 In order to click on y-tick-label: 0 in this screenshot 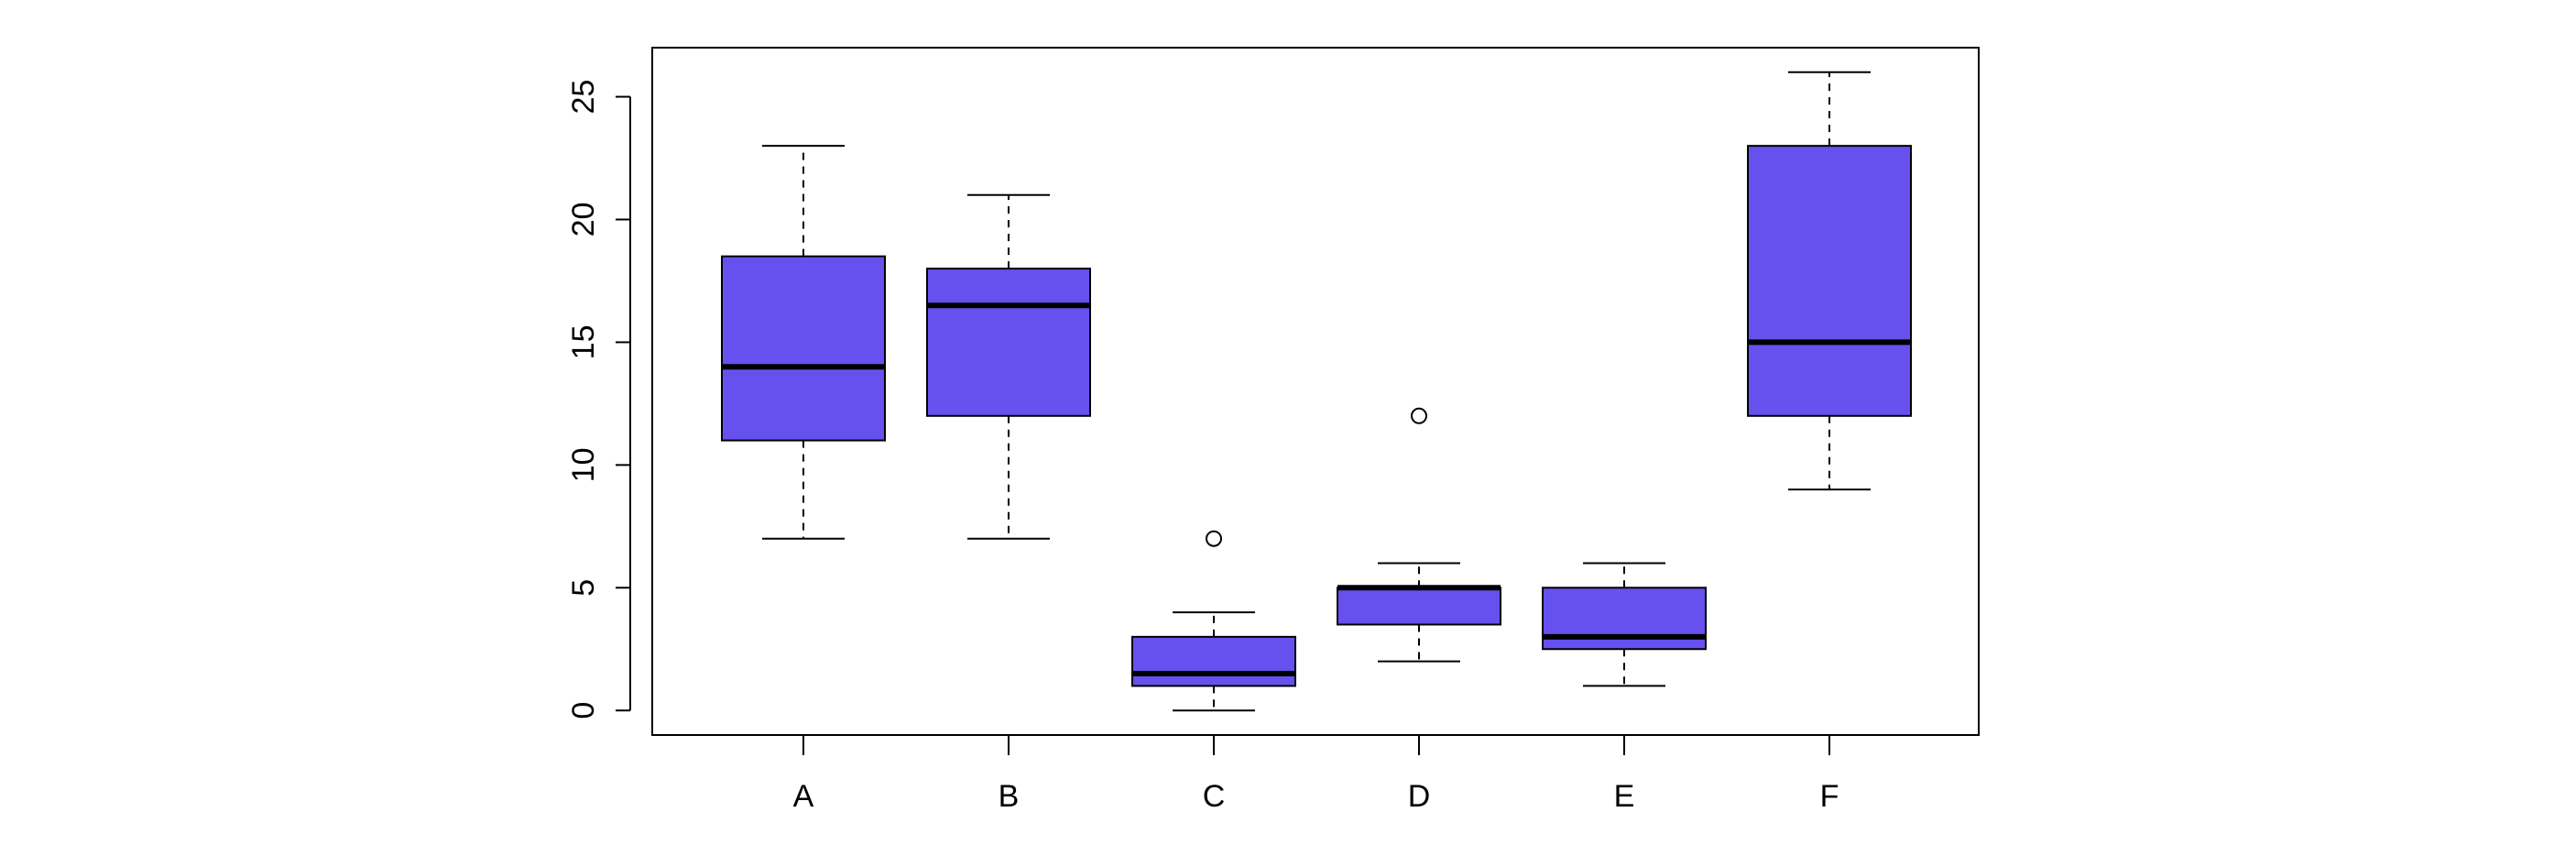, I will do `click(584, 710)`.